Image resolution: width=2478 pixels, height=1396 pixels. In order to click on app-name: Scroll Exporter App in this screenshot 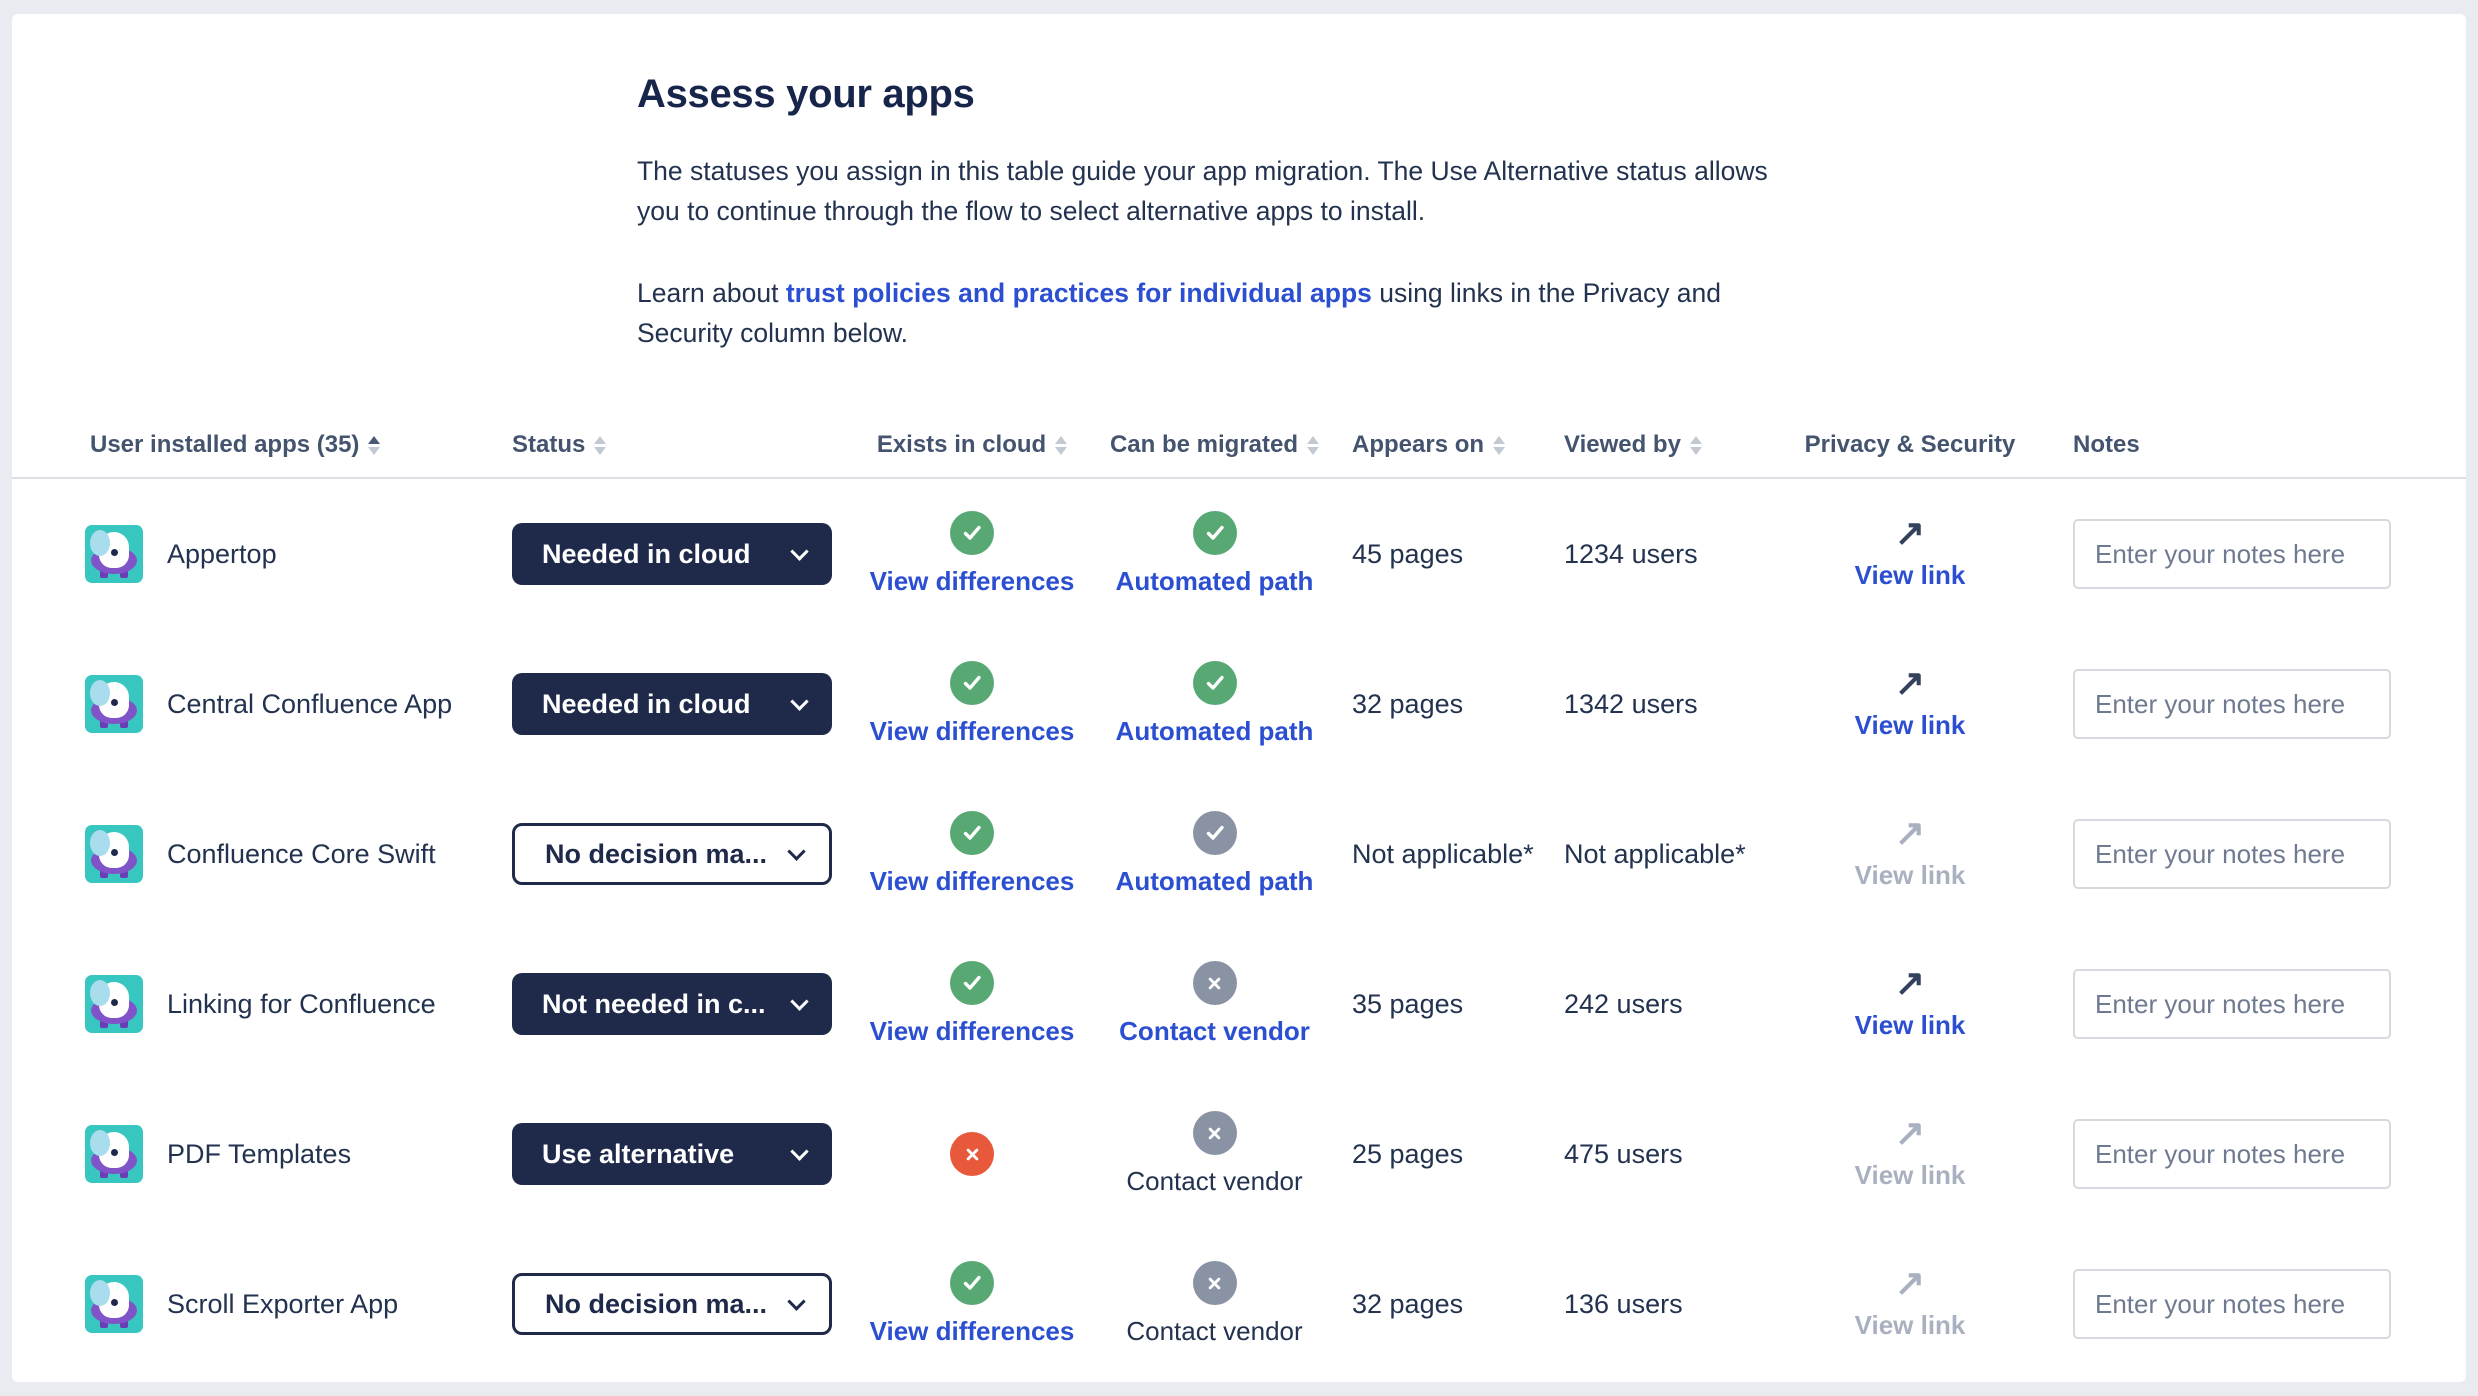, I will do `click(283, 1303)`.